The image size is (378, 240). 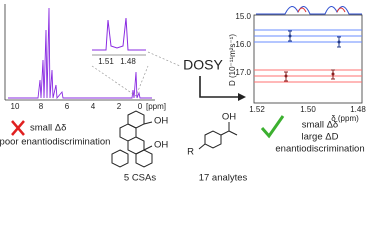 I want to click on analyte-count: 17 analytes, so click(x=223, y=178).